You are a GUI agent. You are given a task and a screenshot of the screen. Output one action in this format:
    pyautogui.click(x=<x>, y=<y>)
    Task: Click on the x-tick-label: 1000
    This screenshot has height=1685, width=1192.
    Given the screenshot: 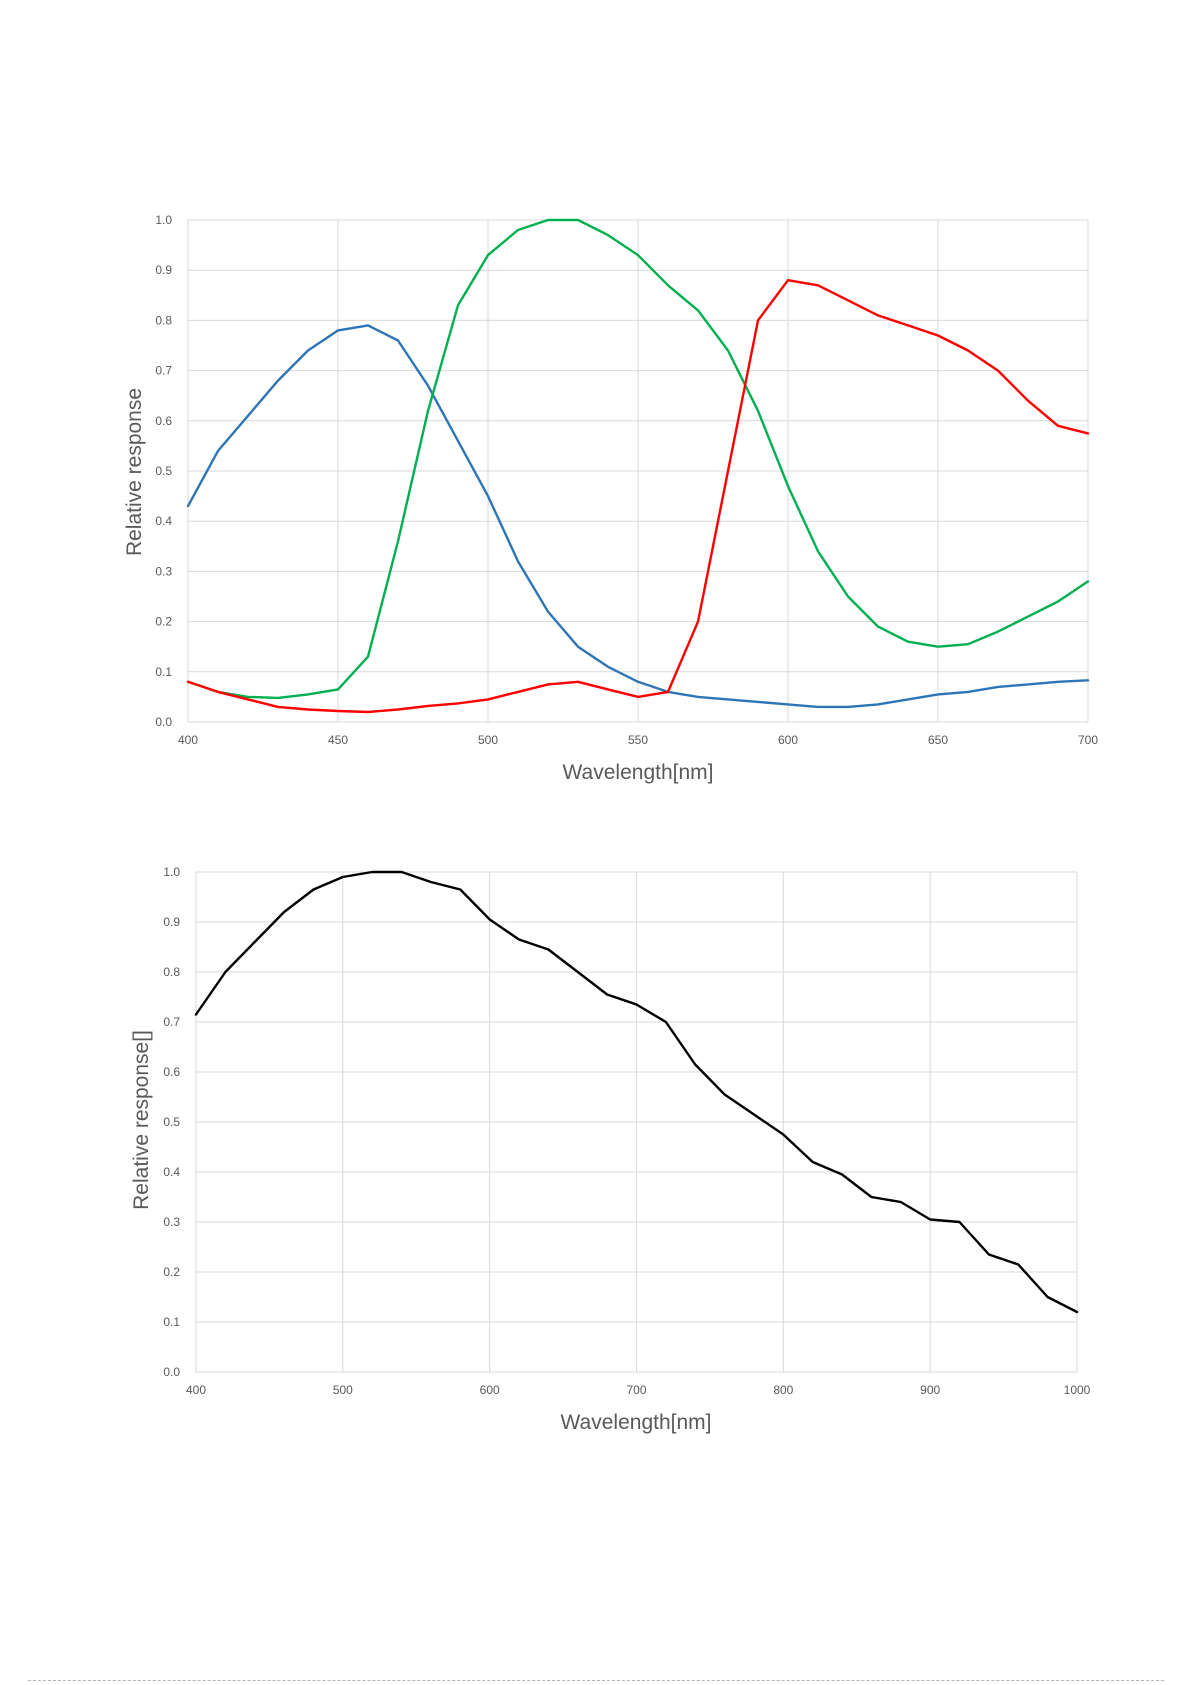 What is the action you would take?
    pyautogui.click(x=1077, y=1390)
    